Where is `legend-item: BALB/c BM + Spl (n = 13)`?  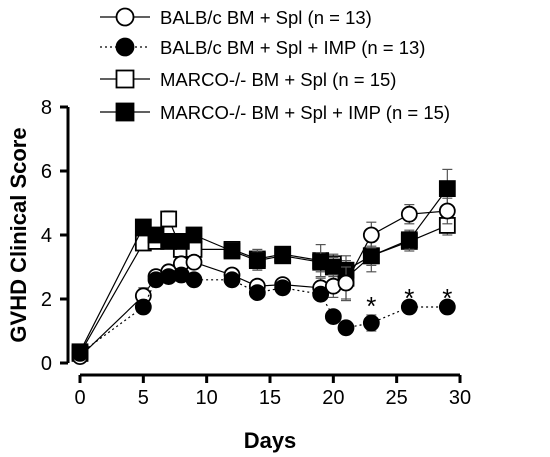 legend-item: BALB/c BM + Spl (n = 13) is located at coordinates (236, 17).